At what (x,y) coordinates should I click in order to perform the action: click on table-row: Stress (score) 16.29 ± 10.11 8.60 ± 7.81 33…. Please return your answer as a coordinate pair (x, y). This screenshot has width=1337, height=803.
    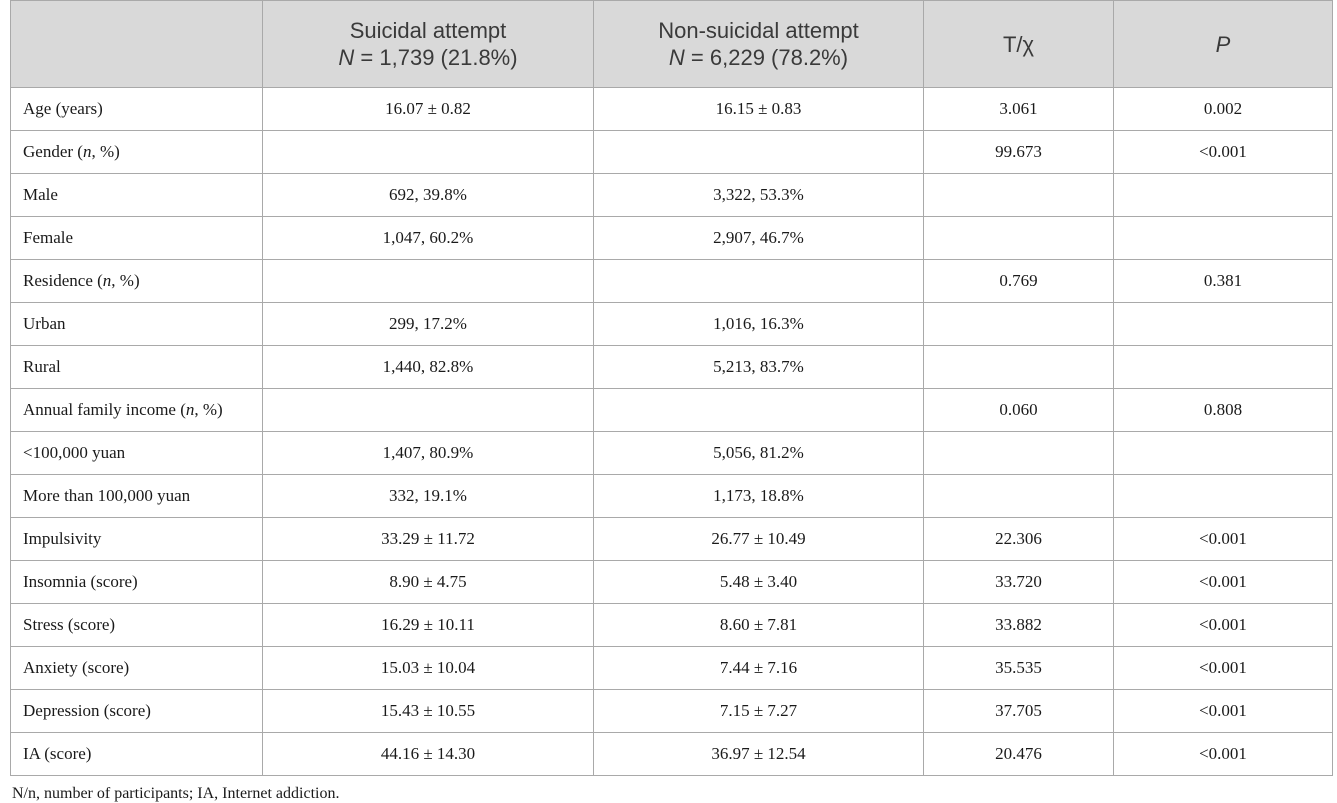
    Looking at the image, I should click on (671, 625).